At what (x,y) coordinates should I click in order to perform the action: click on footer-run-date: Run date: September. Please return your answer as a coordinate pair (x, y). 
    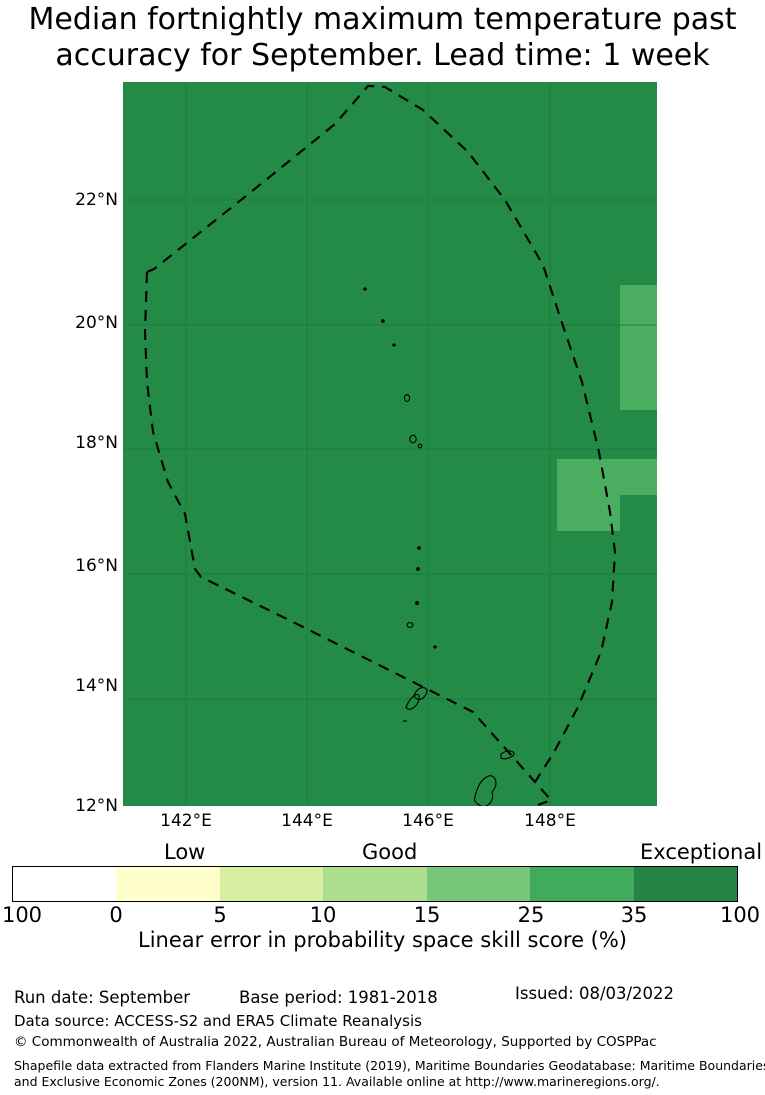
    Looking at the image, I should click on (102, 997).